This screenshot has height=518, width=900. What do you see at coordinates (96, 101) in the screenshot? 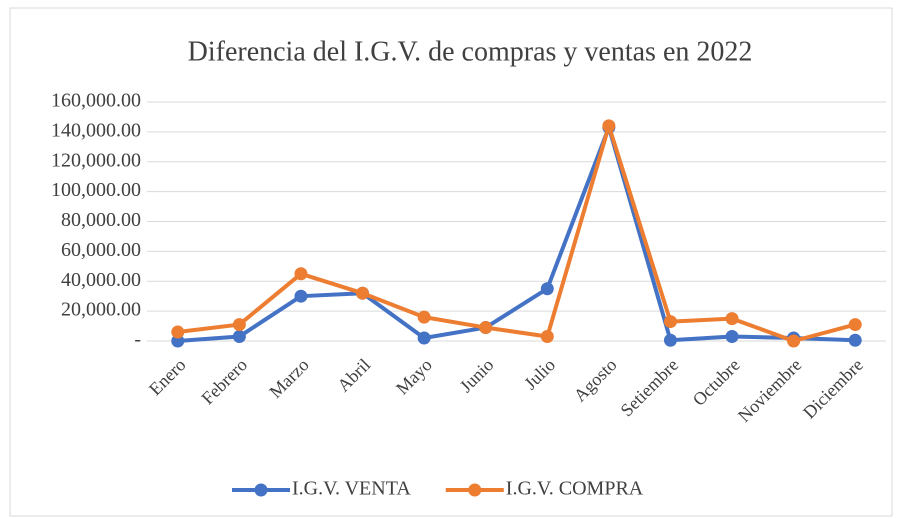
I see `y-tick-label: 160,000.00` at bounding box center [96, 101].